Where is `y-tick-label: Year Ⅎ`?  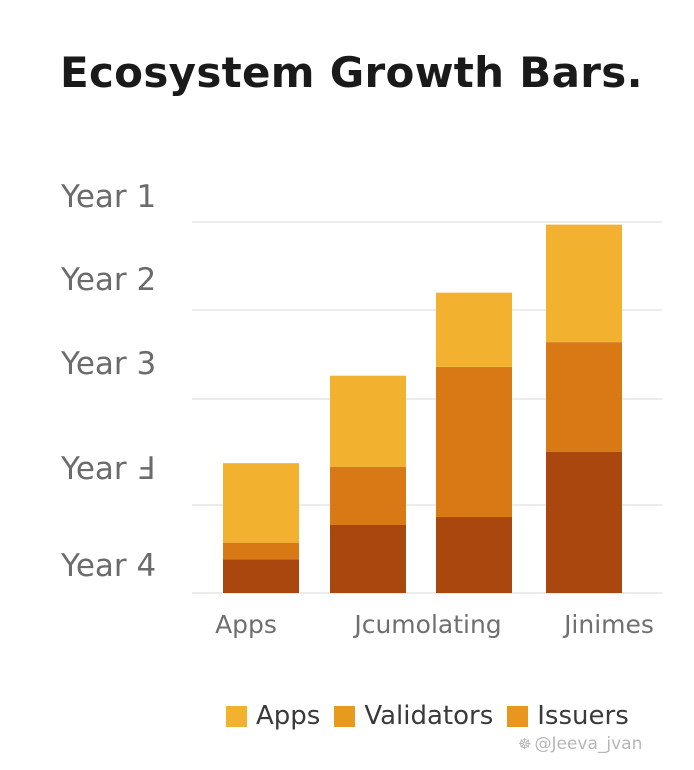 y-tick-label: Year Ⅎ is located at coordinates (107, 469).